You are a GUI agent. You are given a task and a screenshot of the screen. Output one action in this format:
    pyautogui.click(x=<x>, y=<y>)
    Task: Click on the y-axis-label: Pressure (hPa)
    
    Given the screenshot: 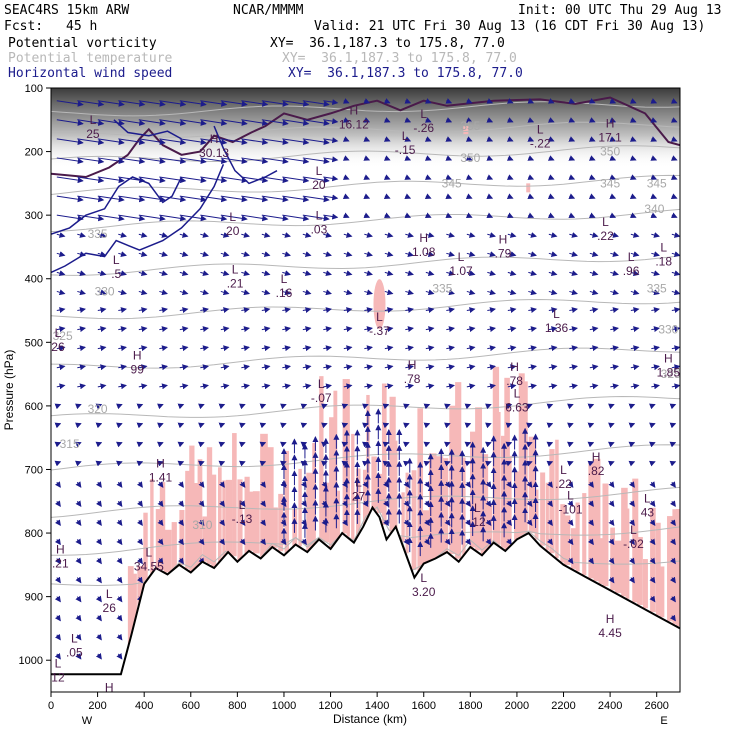 What is the action you would take?
    pyautogui.click(x=9, y=390)
    